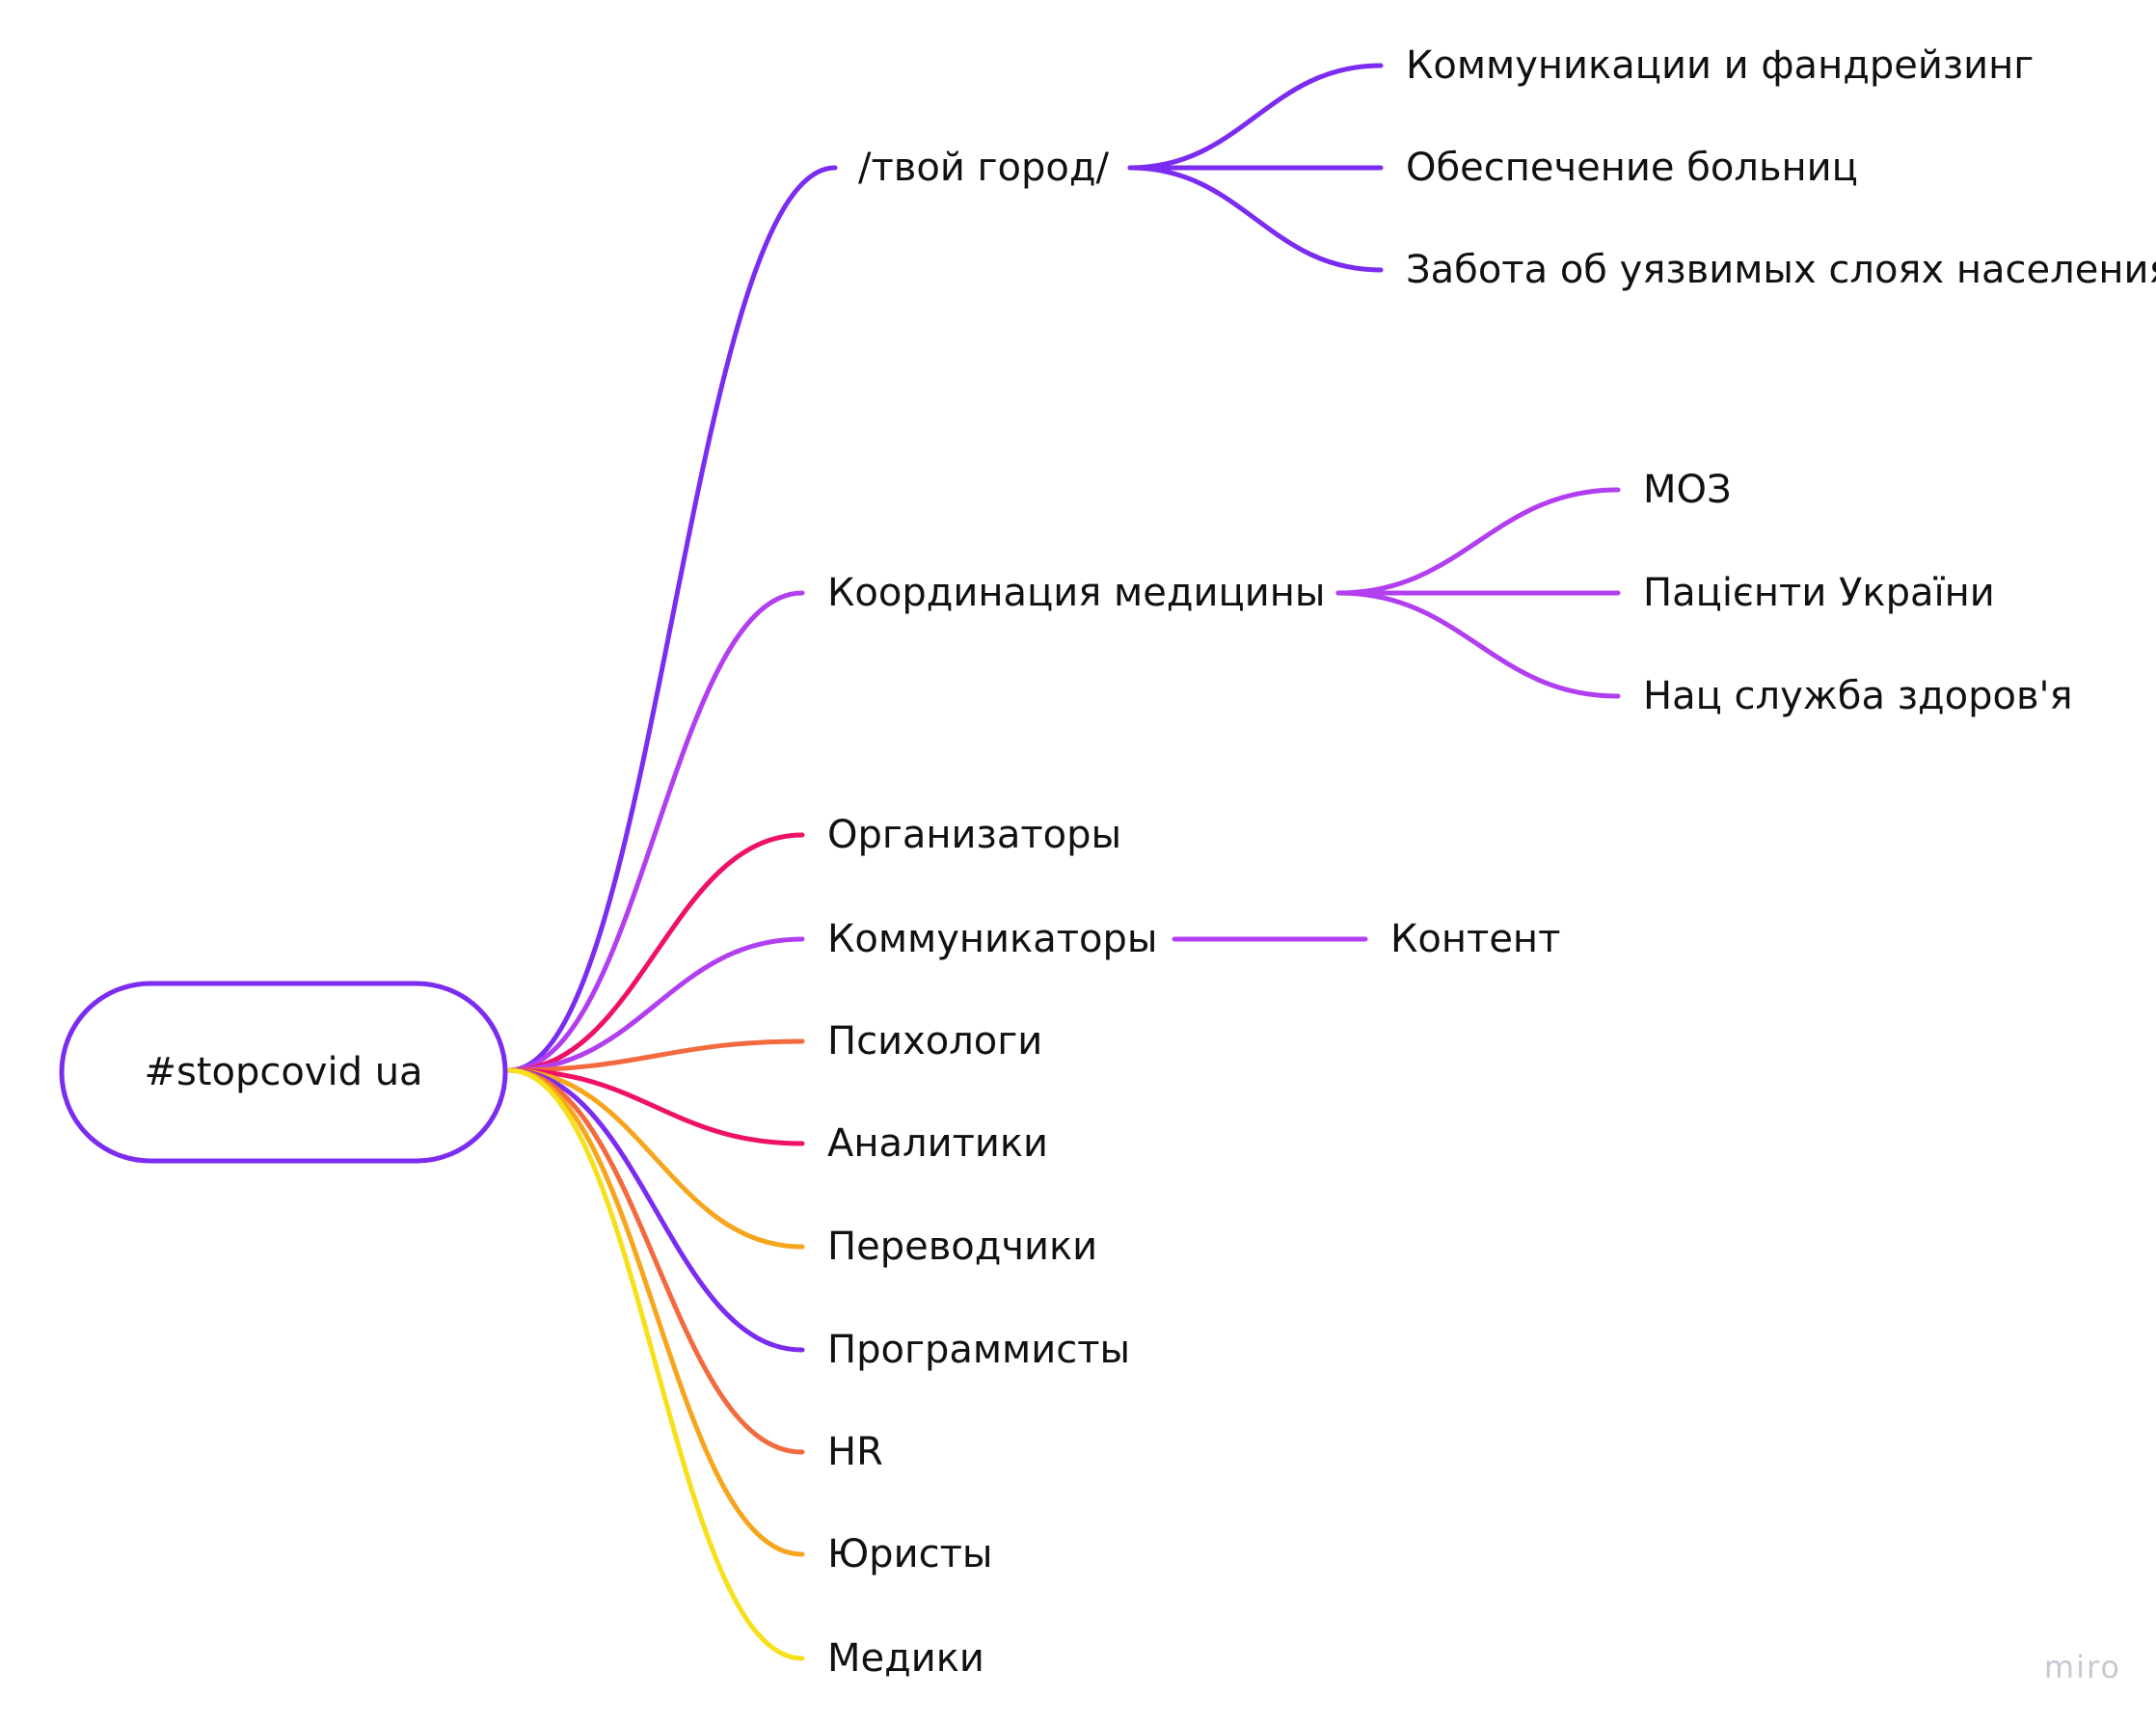 The height and width of the screenshot is (1724, 2156). I want to click on root-node-label: #stopcovid ua, so click(283, 1072).